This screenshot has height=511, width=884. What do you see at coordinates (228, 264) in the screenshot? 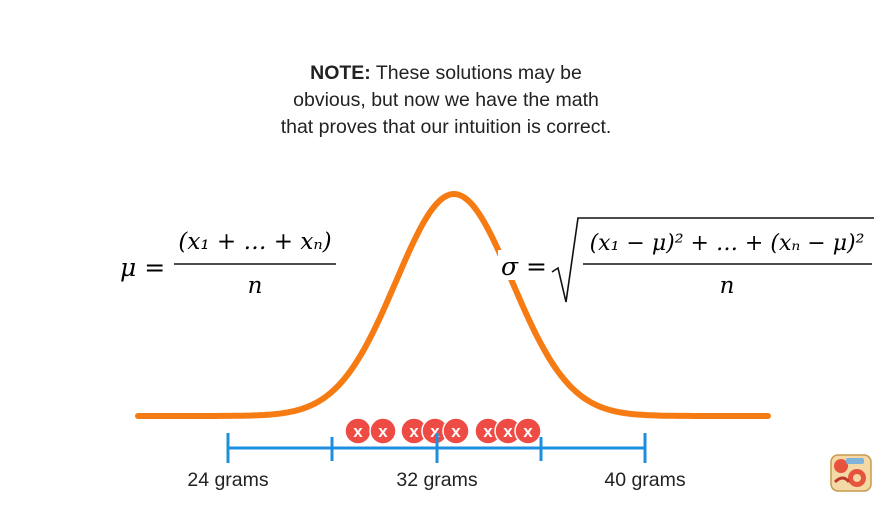
I see `mean-formula: μ = (x₁ + … + xₙ) n` at bounding box center [228, 264].